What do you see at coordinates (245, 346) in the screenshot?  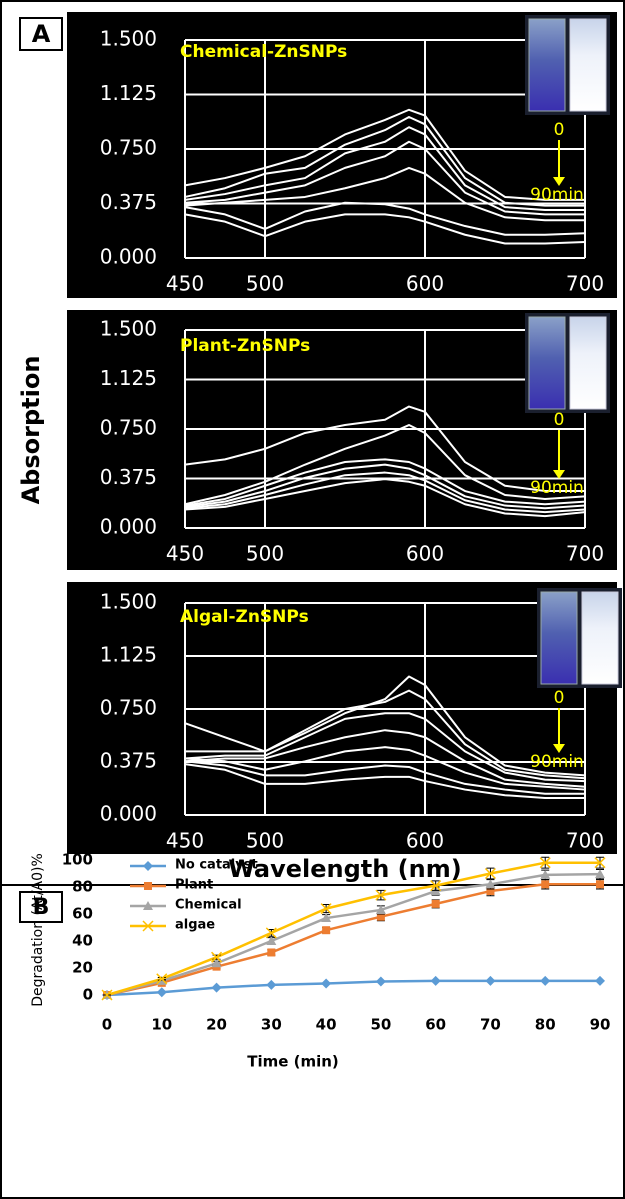 I see `chart-title: Plant-ZnSNPs` at bounding box center [245, 346].